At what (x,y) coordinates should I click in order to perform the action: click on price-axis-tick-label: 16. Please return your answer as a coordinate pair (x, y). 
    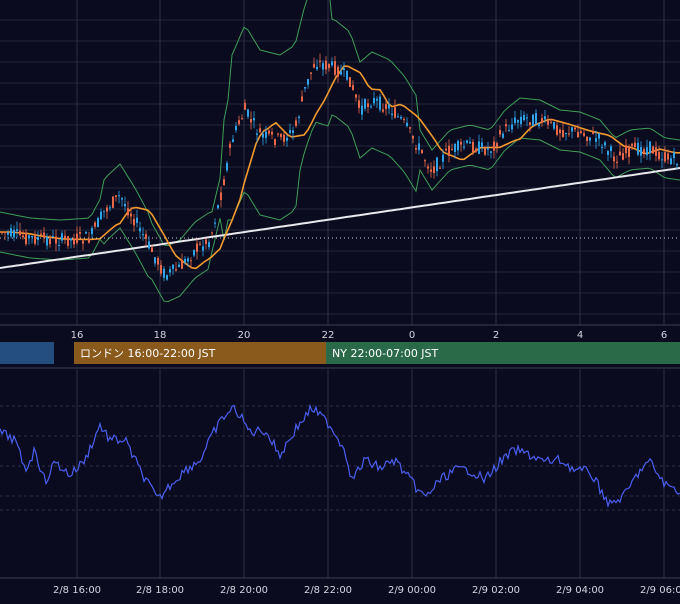
    Looking at the image, I should click on (77, 335).